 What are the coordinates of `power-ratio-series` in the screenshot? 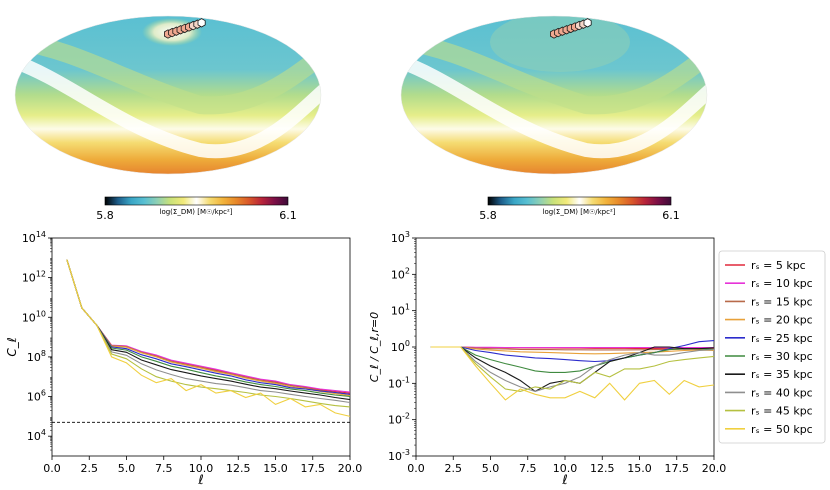 It's located at (572, 370).